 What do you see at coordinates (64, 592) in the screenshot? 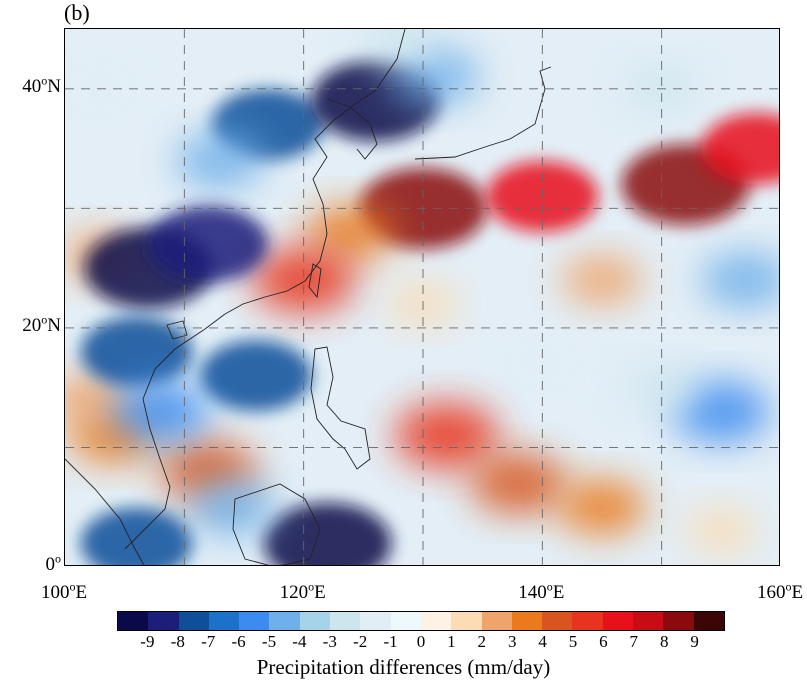
I see `lon-label-100: 100oE` at bounding box center [64, 592].